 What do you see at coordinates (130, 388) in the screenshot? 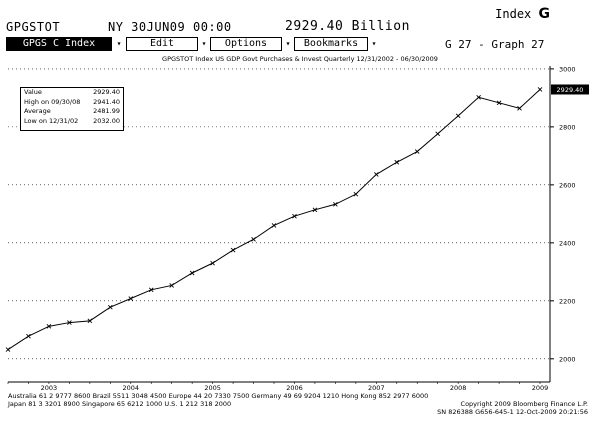
I see `x-tick-label: 2004` at bounding box center [130, 388].